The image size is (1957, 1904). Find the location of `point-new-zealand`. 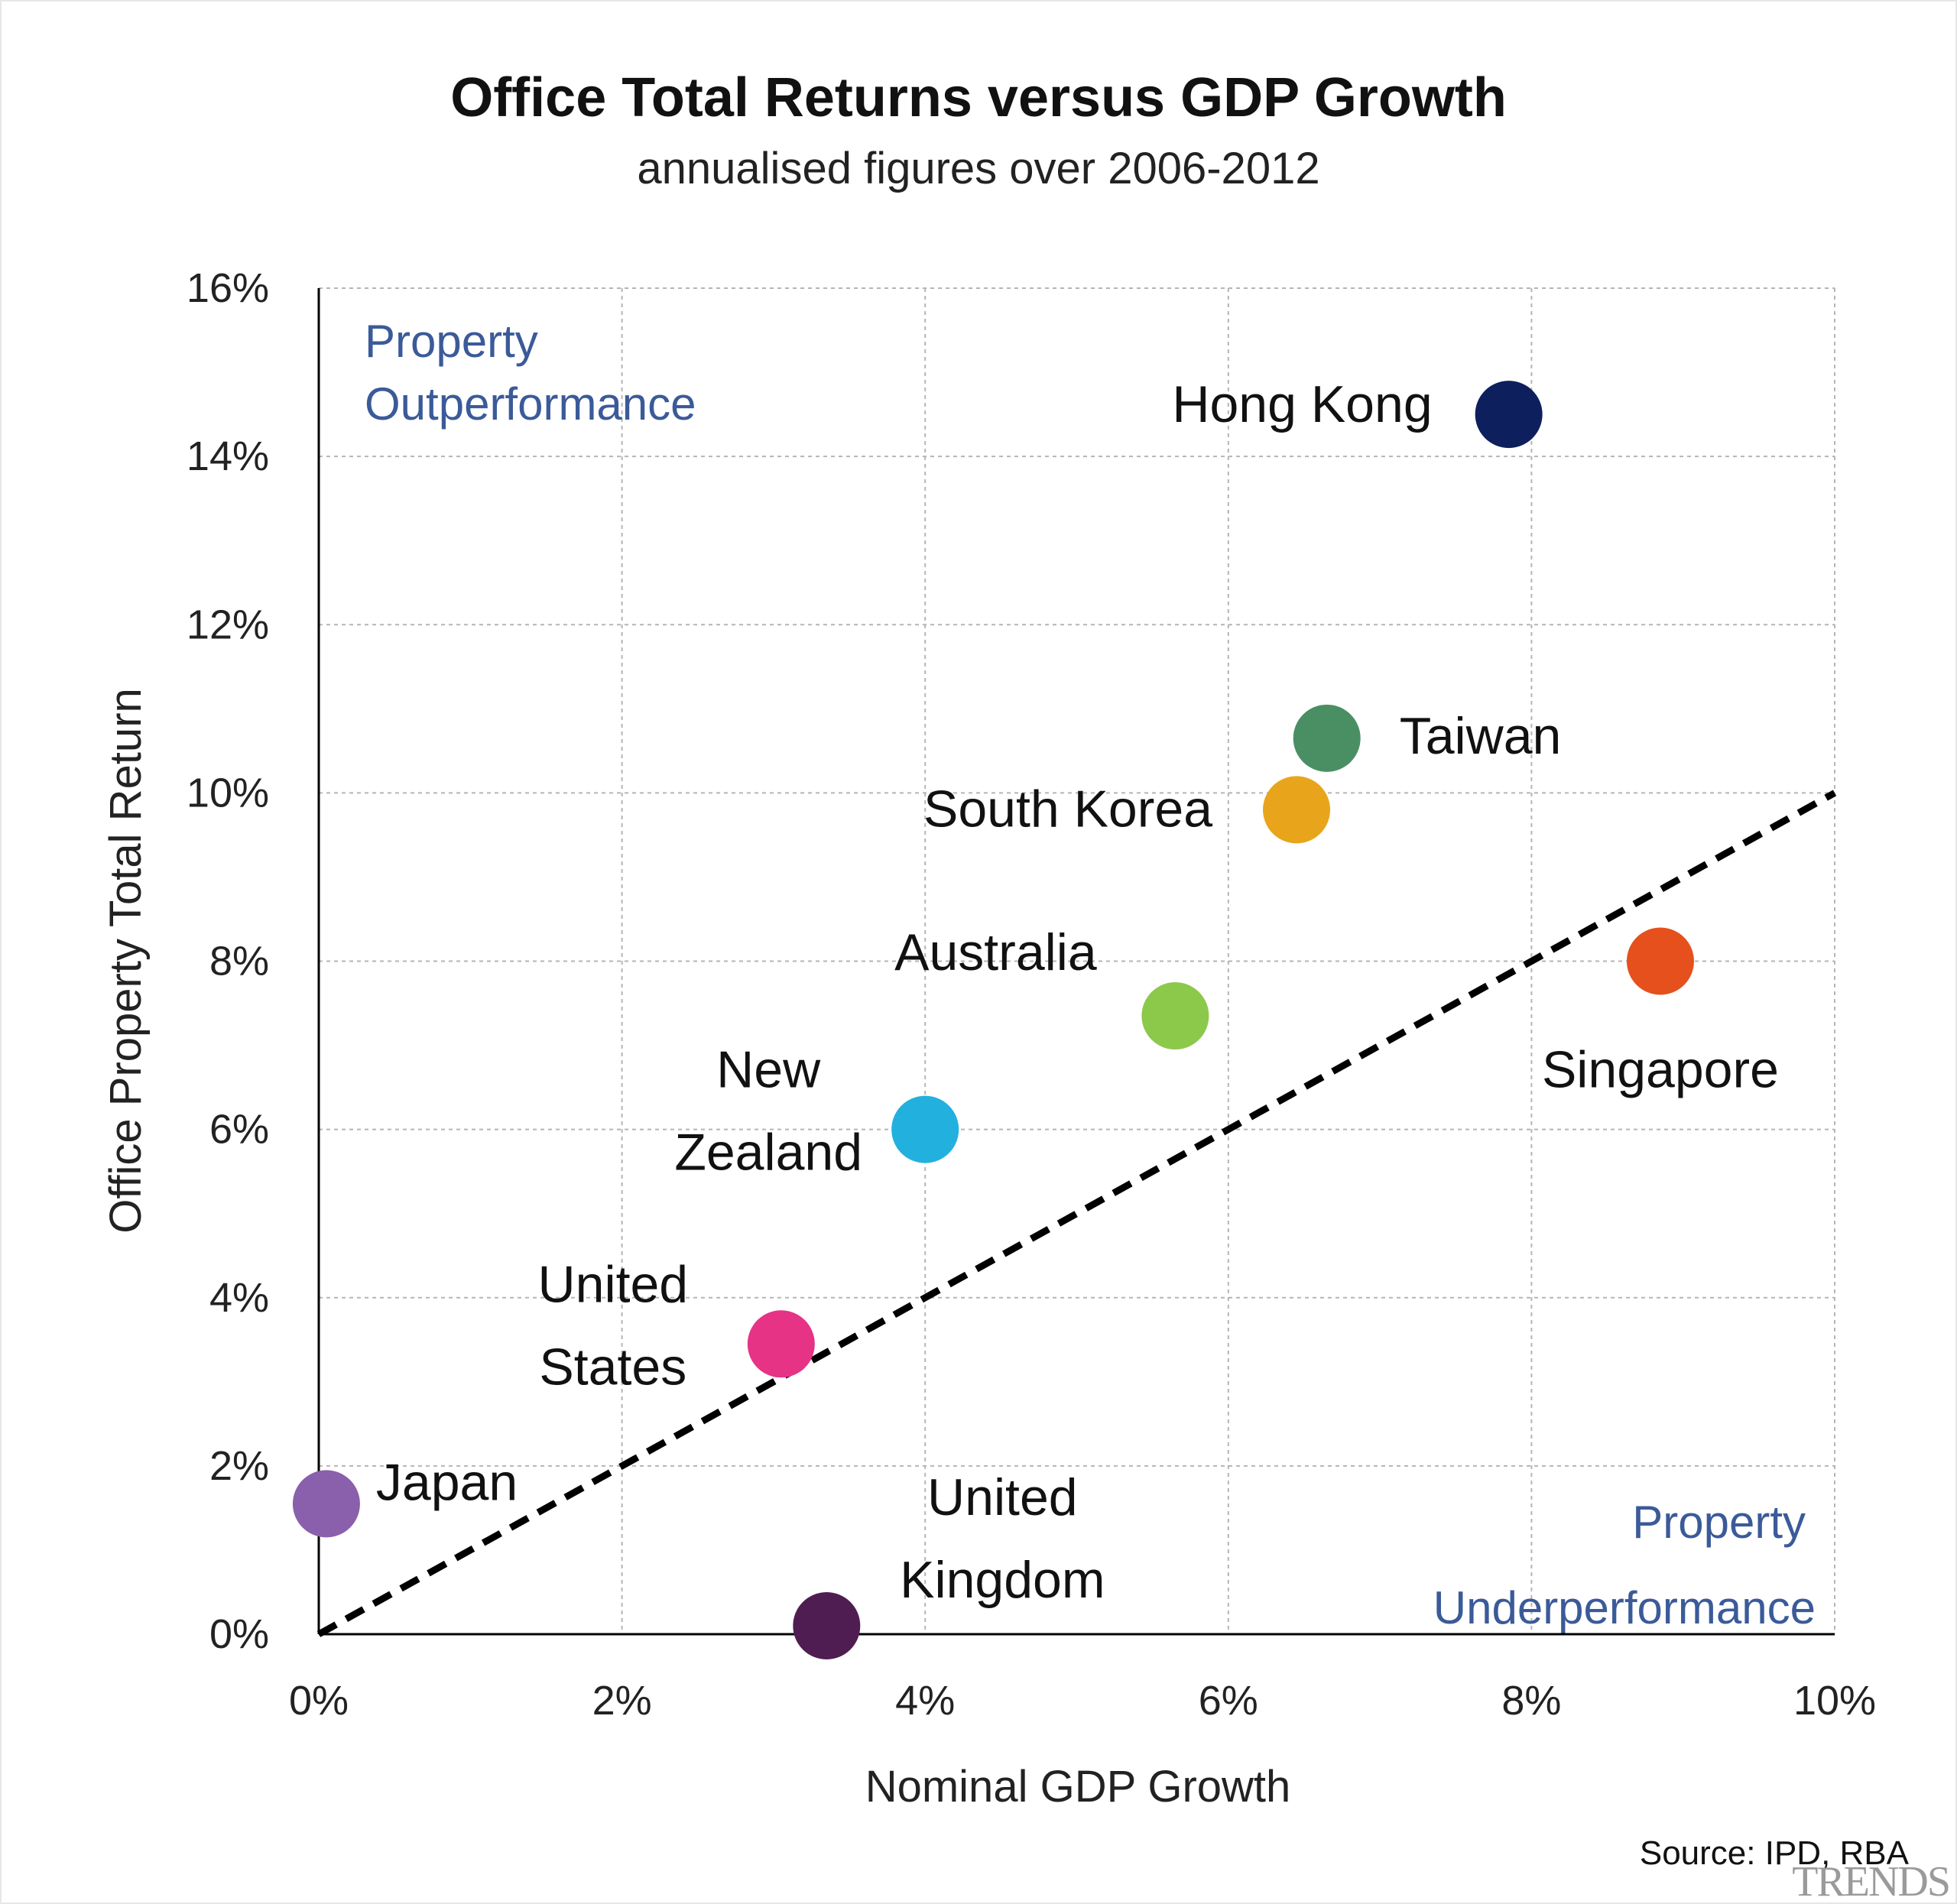

point-new-zealand is located at coordinates (925, 1129).